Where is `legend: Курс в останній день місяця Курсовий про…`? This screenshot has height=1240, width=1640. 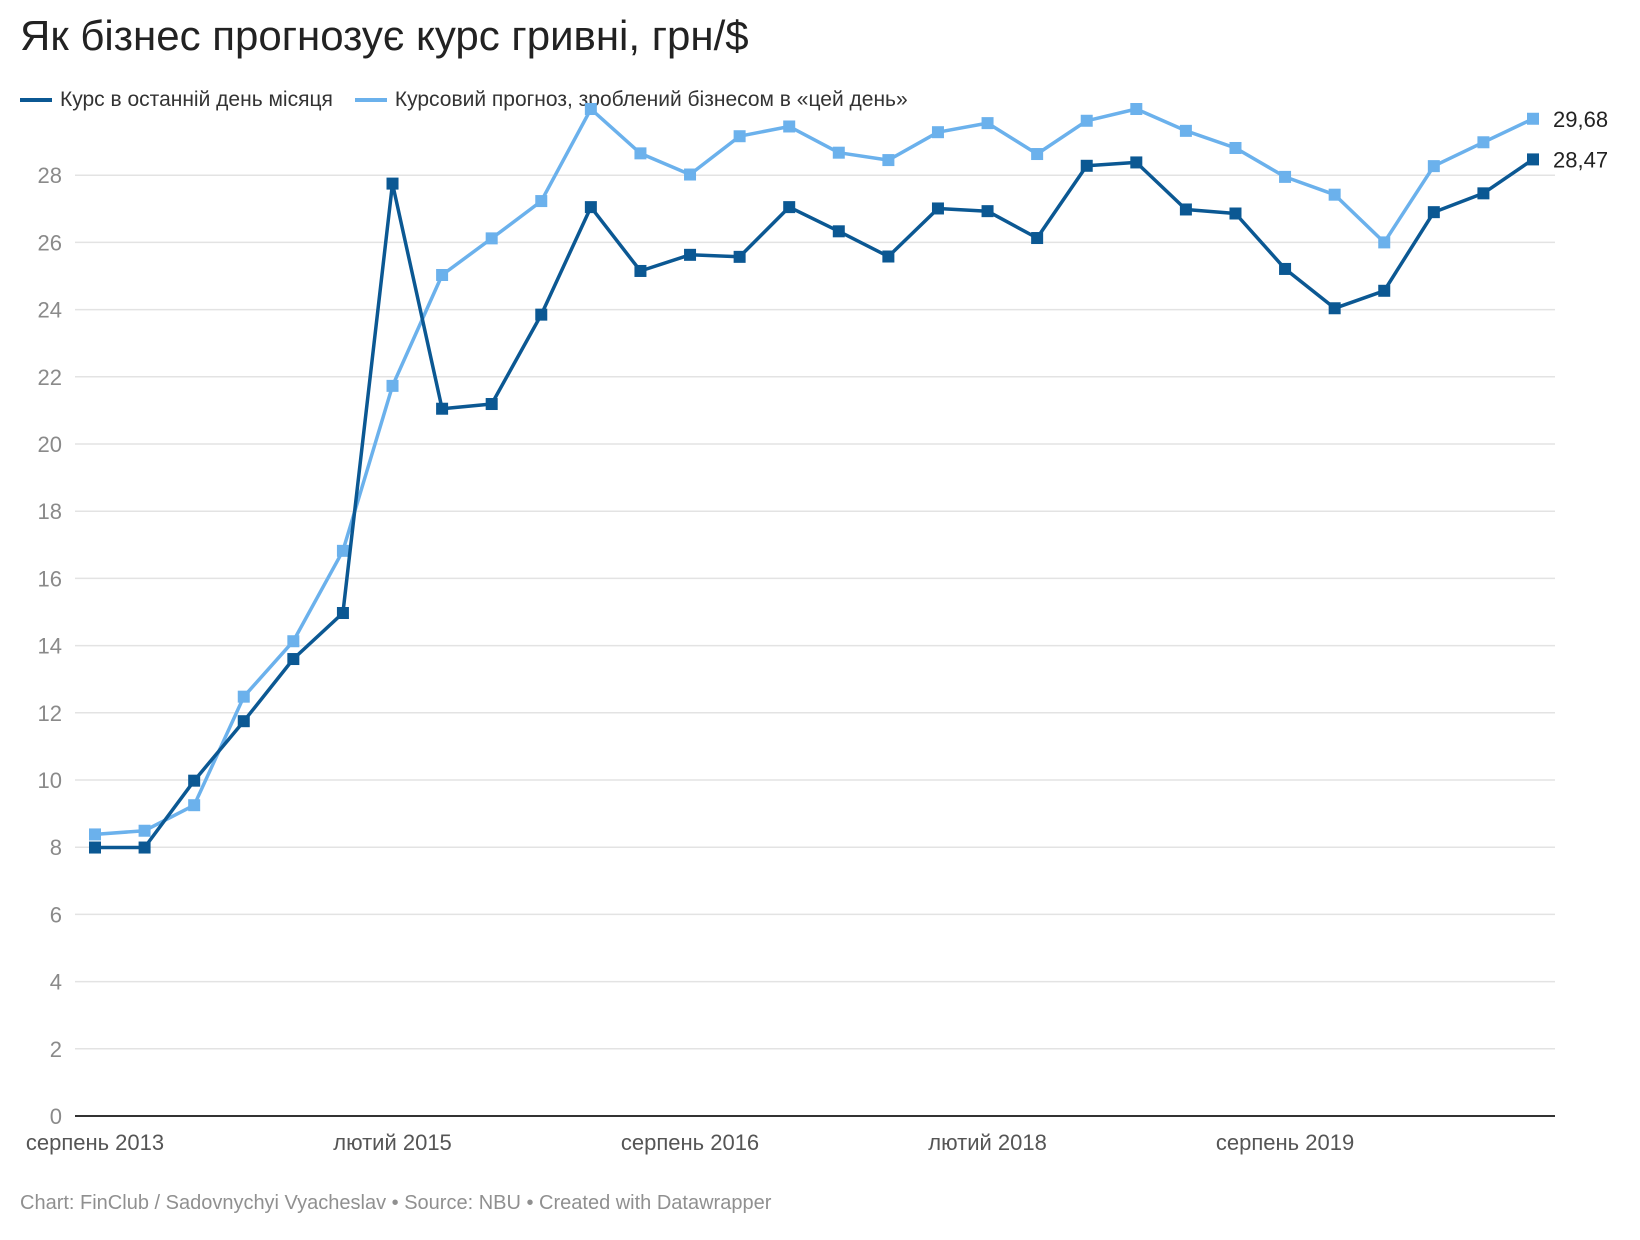 legend: Курс в останній день місяця Курсовий про… is located at coordinates (464, 100).